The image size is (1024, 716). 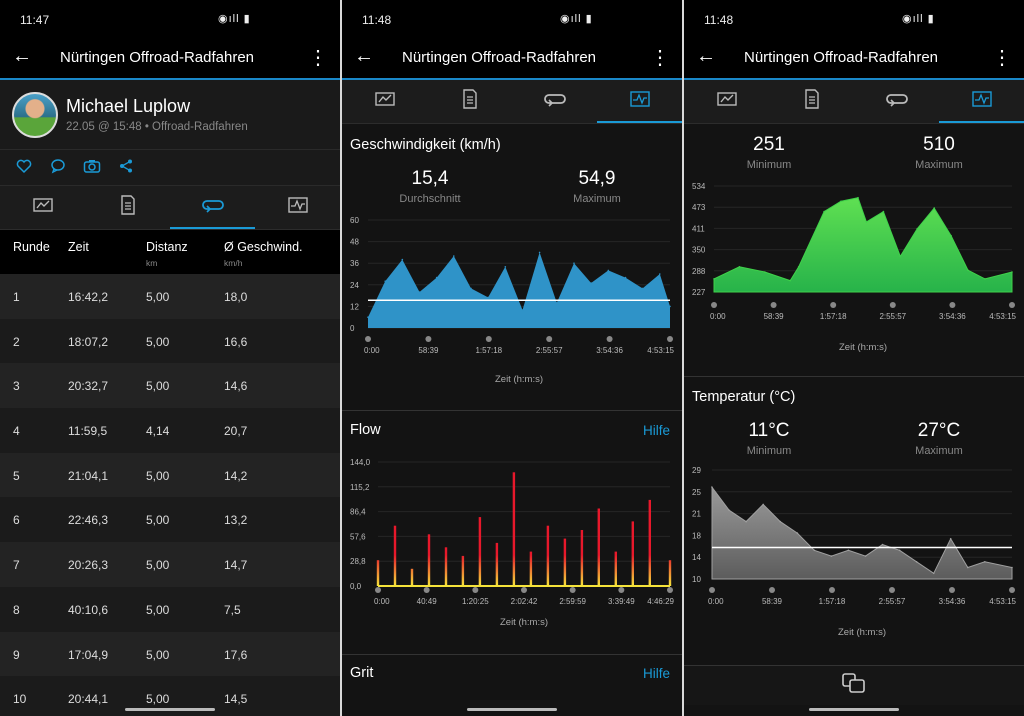 I want to click on series-area, so click(x=863, y=245).